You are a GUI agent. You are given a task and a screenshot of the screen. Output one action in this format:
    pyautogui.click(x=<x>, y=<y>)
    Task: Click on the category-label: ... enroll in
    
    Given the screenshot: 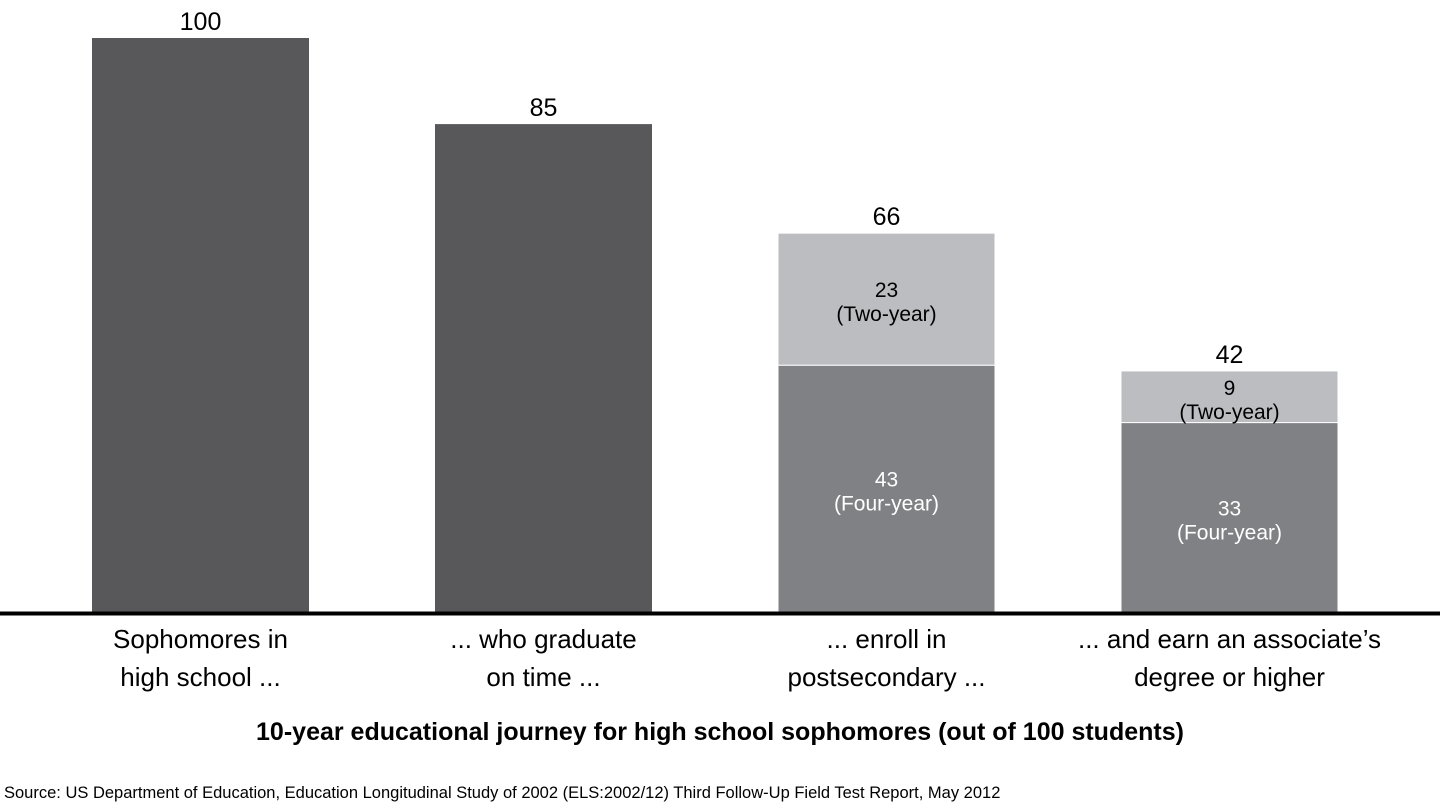 What is the action you would take?
    pyautogui.click(x=887, y=639)
    